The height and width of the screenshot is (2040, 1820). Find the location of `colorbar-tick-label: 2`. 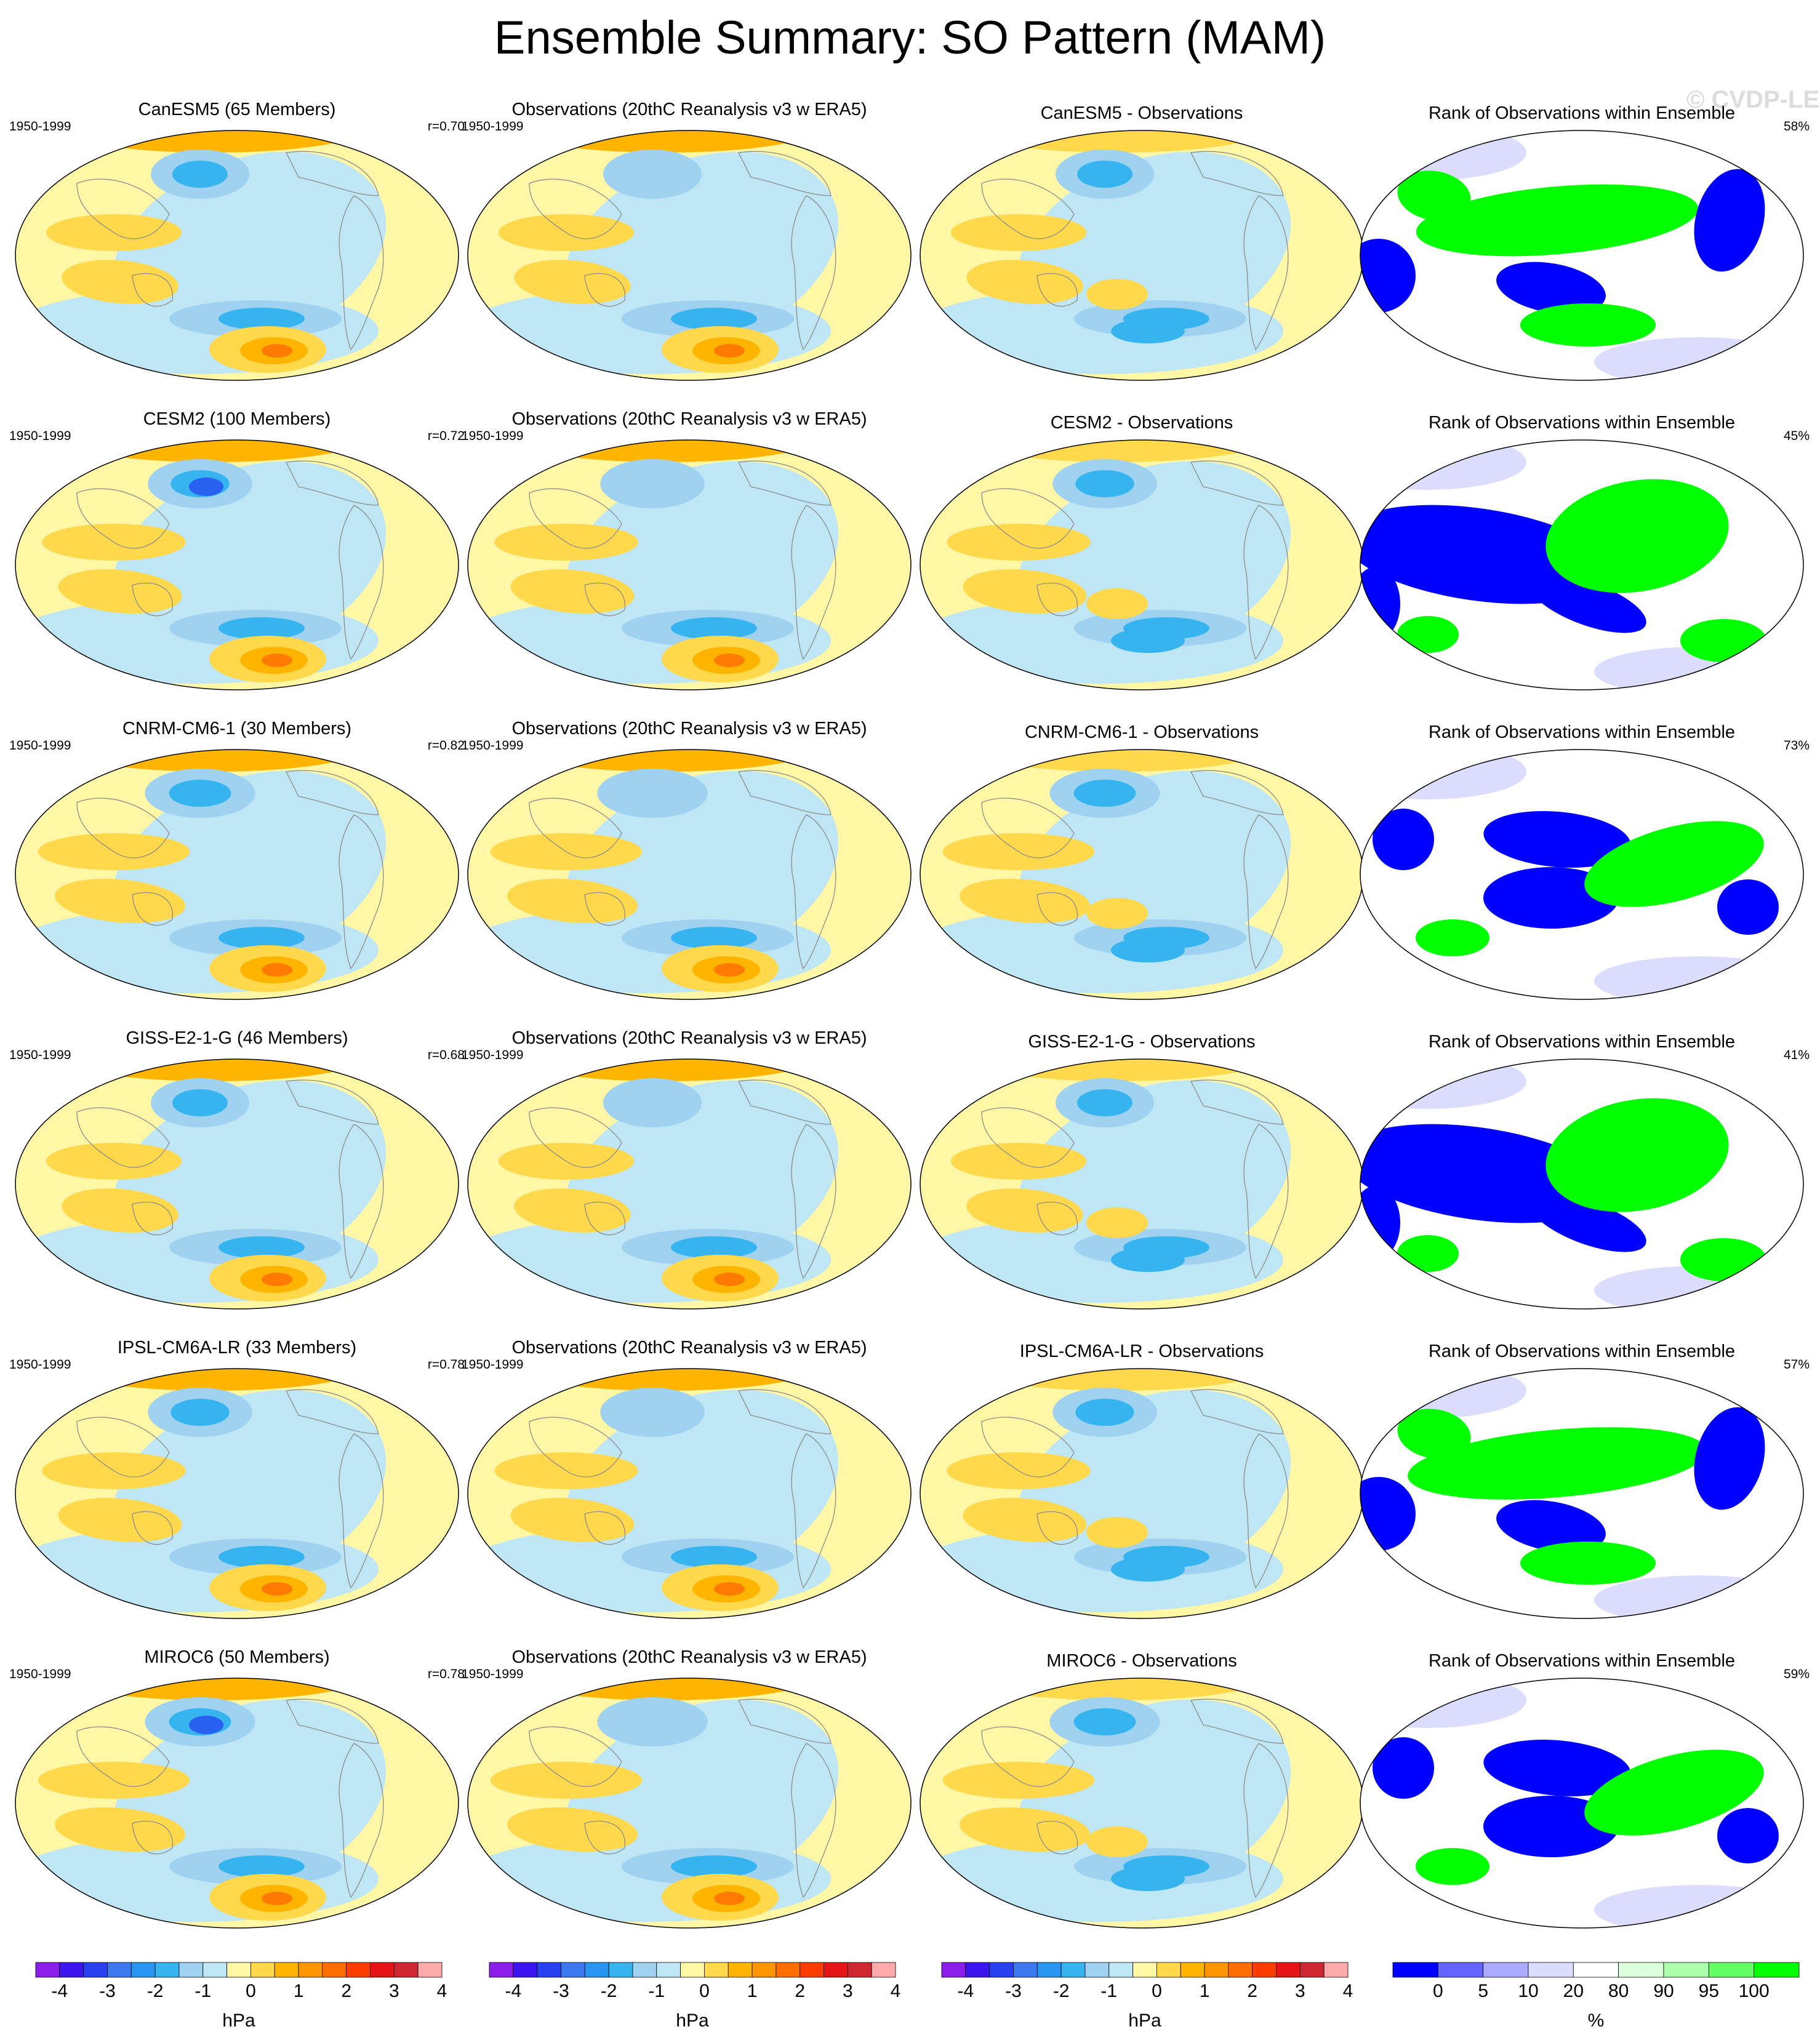

colorbar-tick-label: 2 is located at coordinates (346, 1991).